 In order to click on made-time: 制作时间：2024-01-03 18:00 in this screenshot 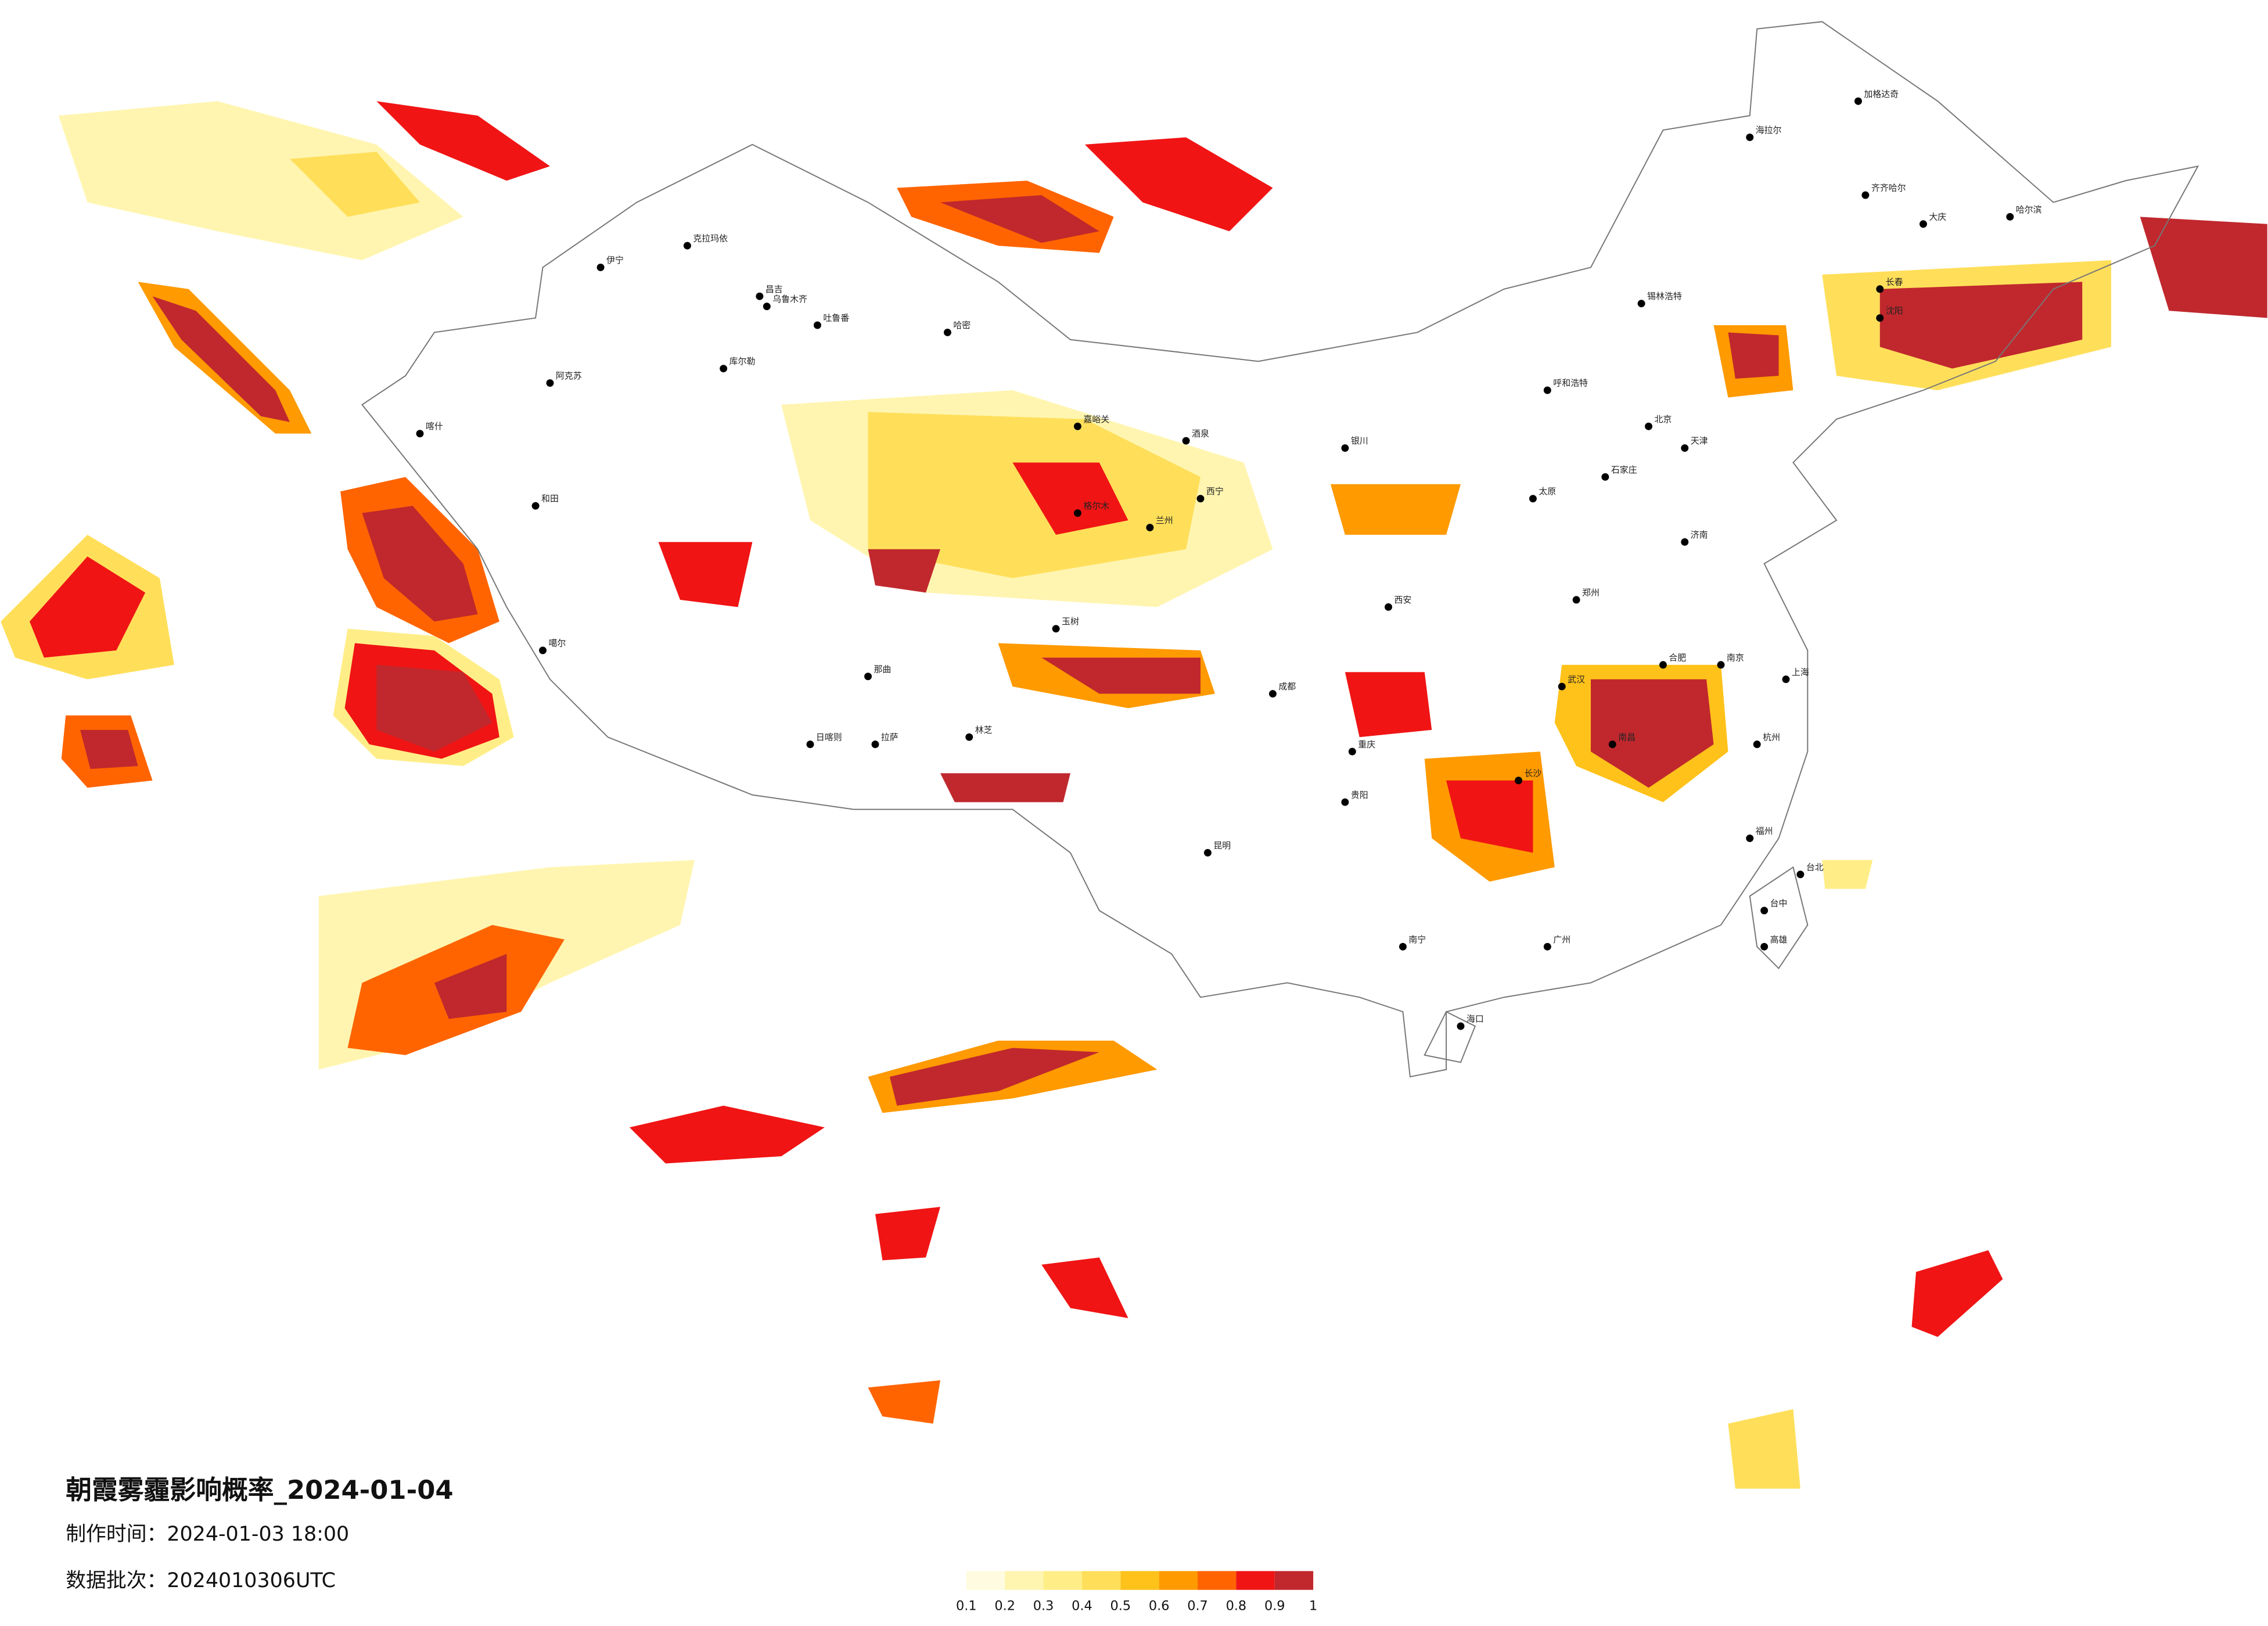, I will do `click(207, 1534)`.